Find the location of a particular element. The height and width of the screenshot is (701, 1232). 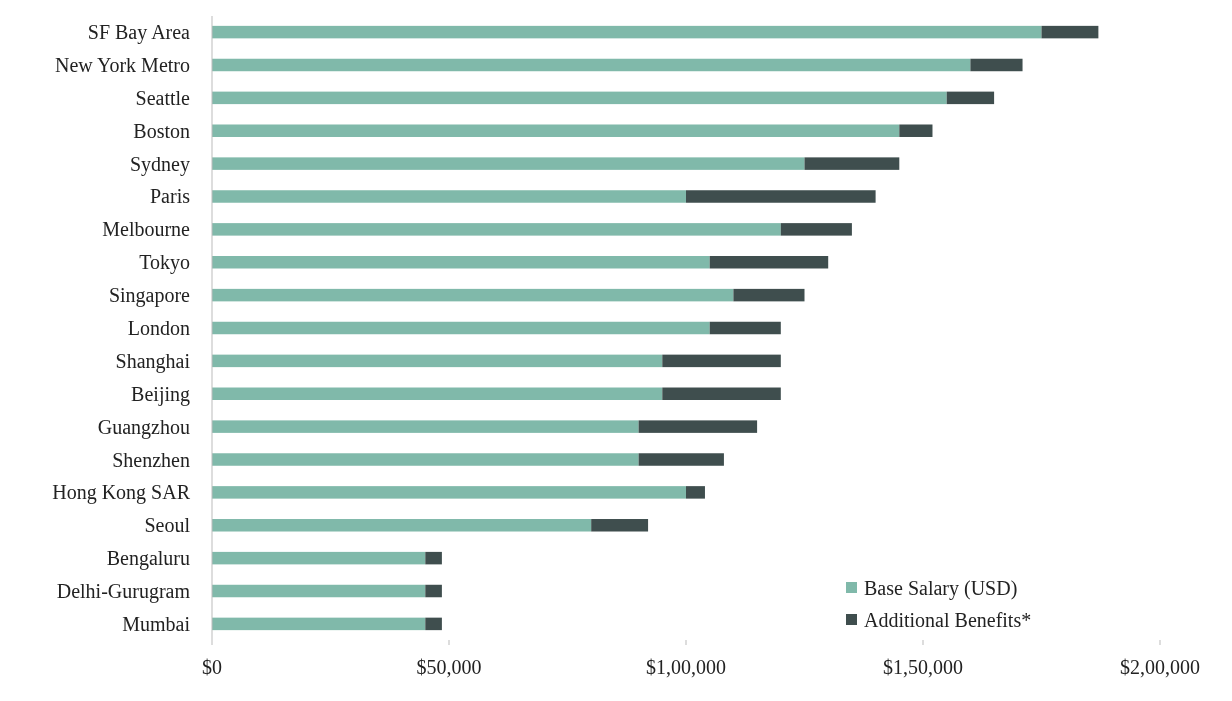

y-tick-label: Guangzhou is located at coordinates (143, 427).